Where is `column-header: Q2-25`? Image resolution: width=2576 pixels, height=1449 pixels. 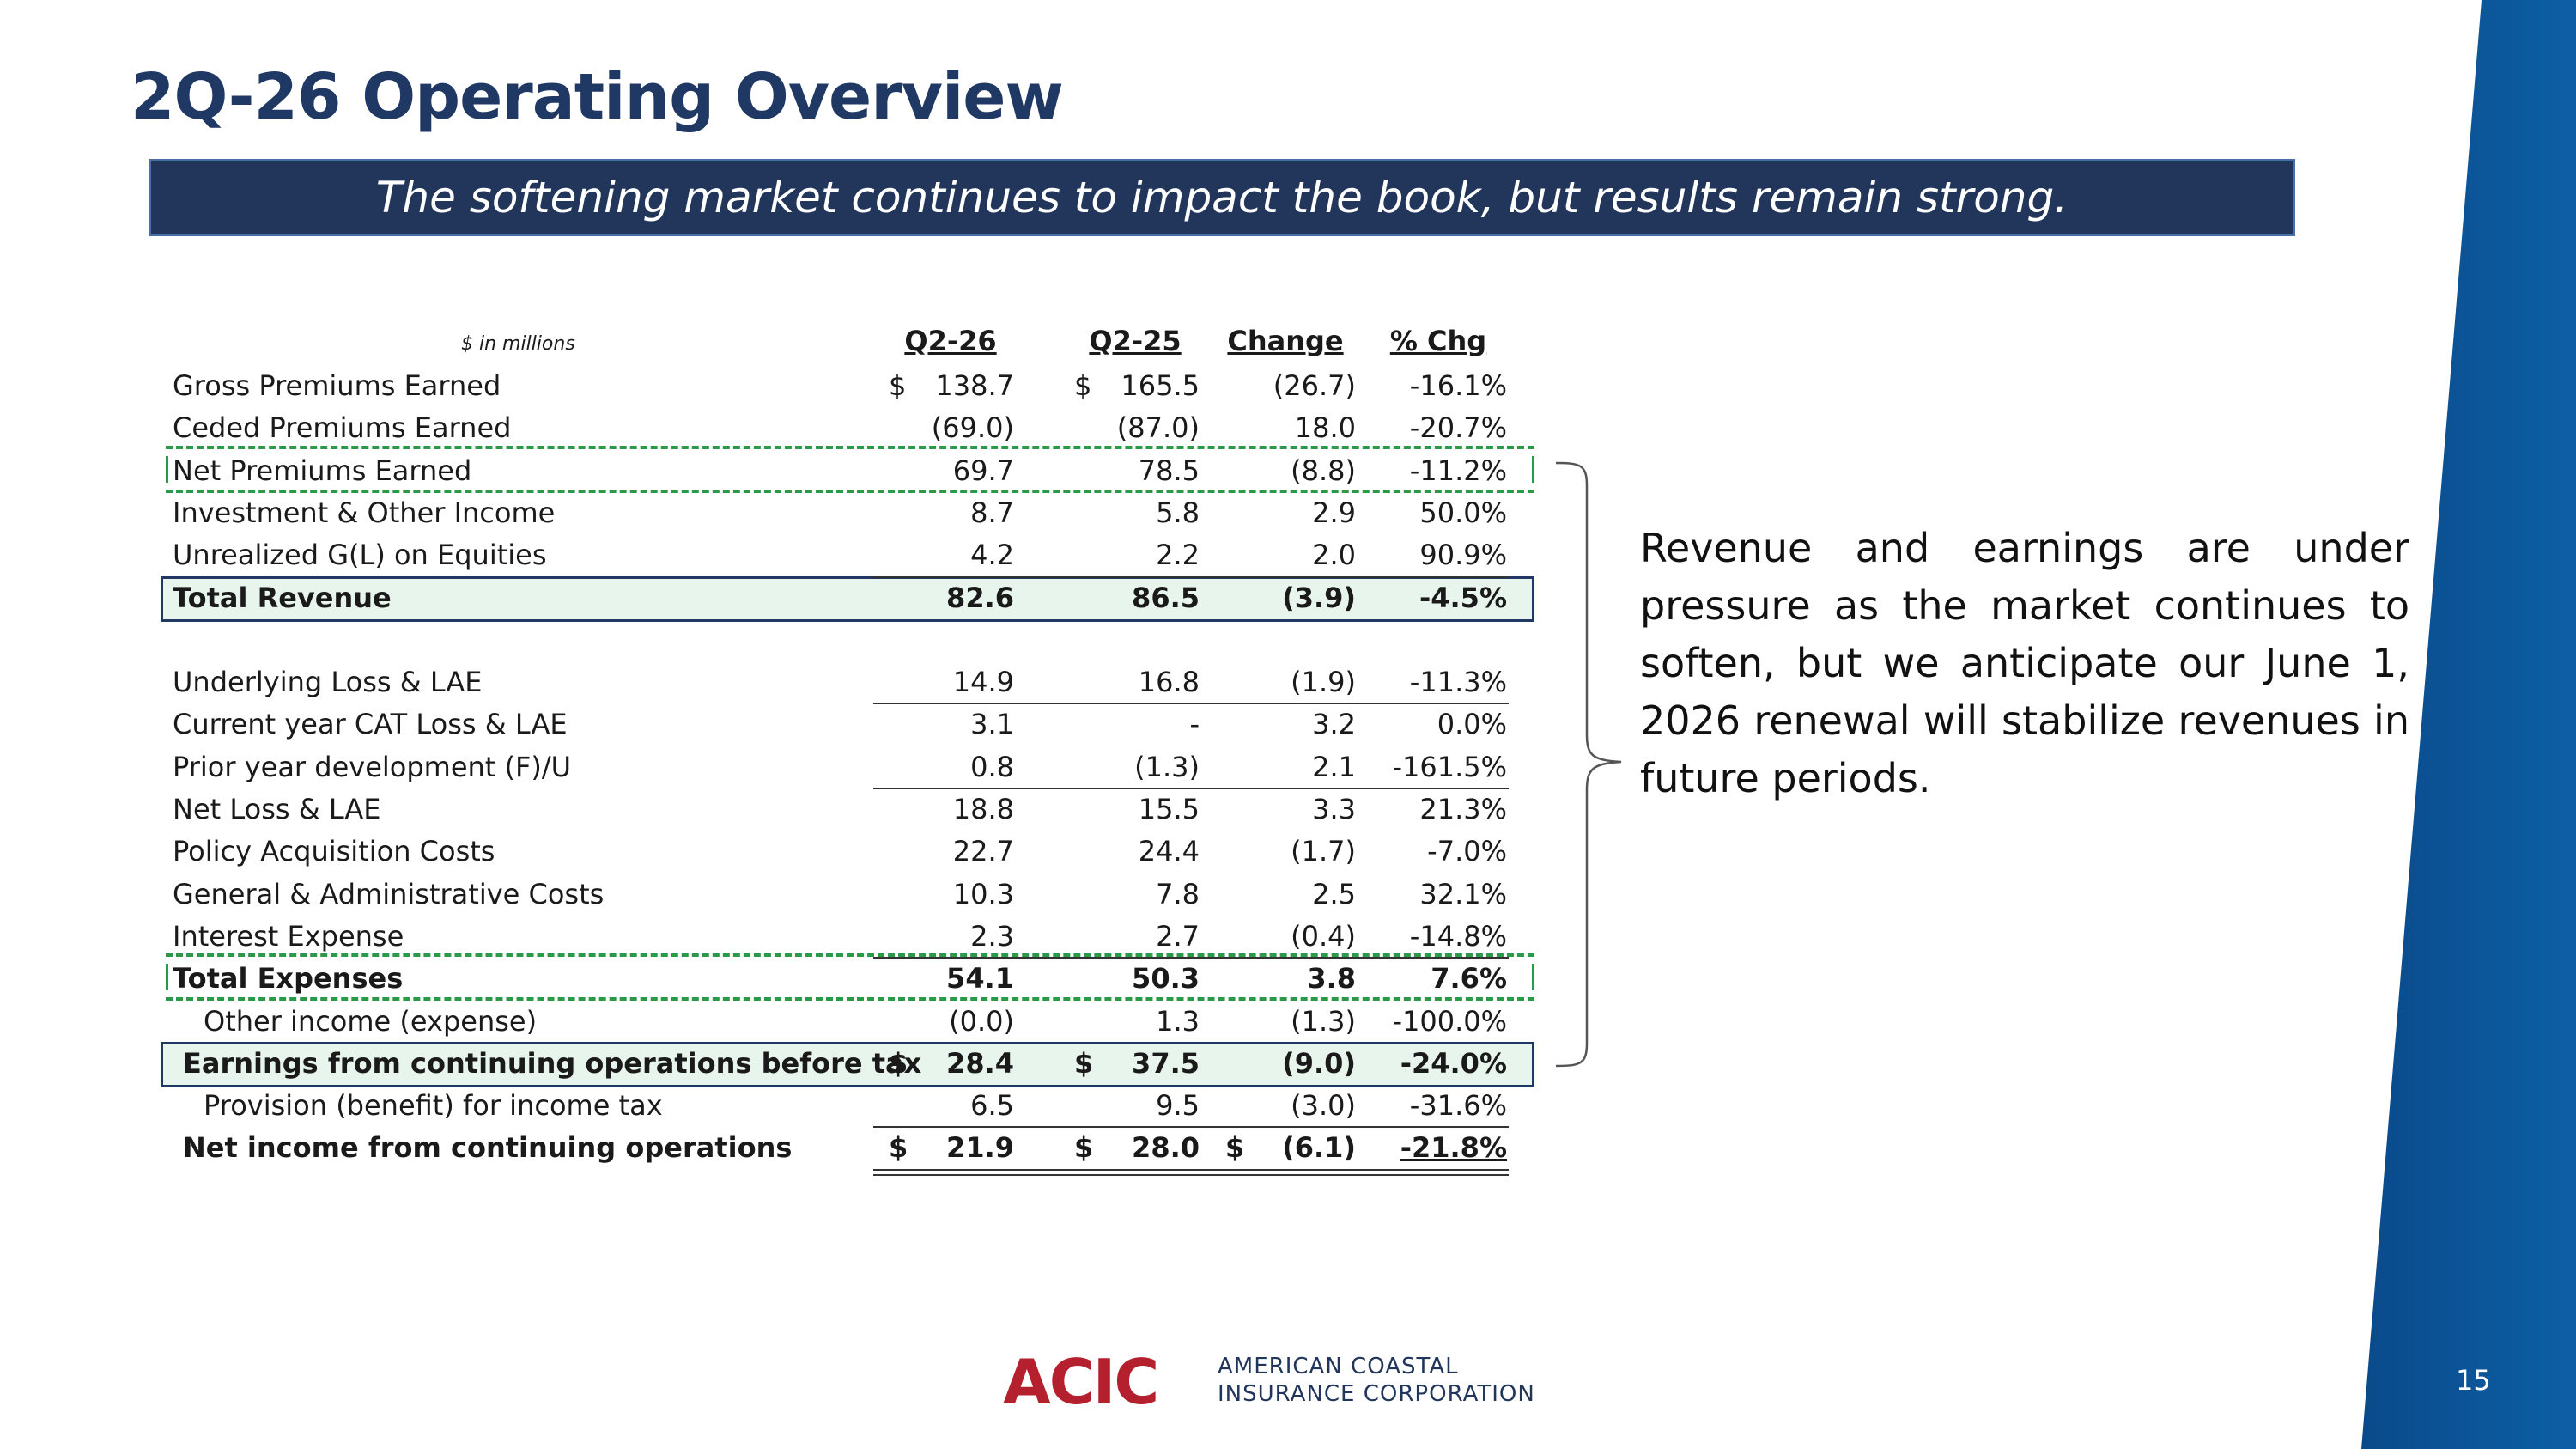
column-header: Q2-25 is located at coordinates (1135, 341).